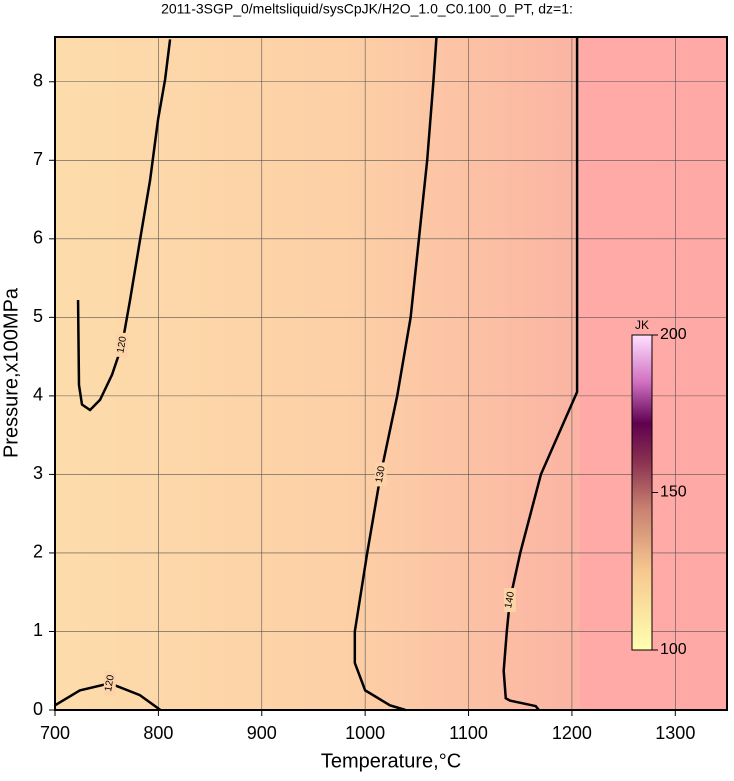 The image size is (734, 781). I want to click on y-tick-label: 4, so click(38, 395).